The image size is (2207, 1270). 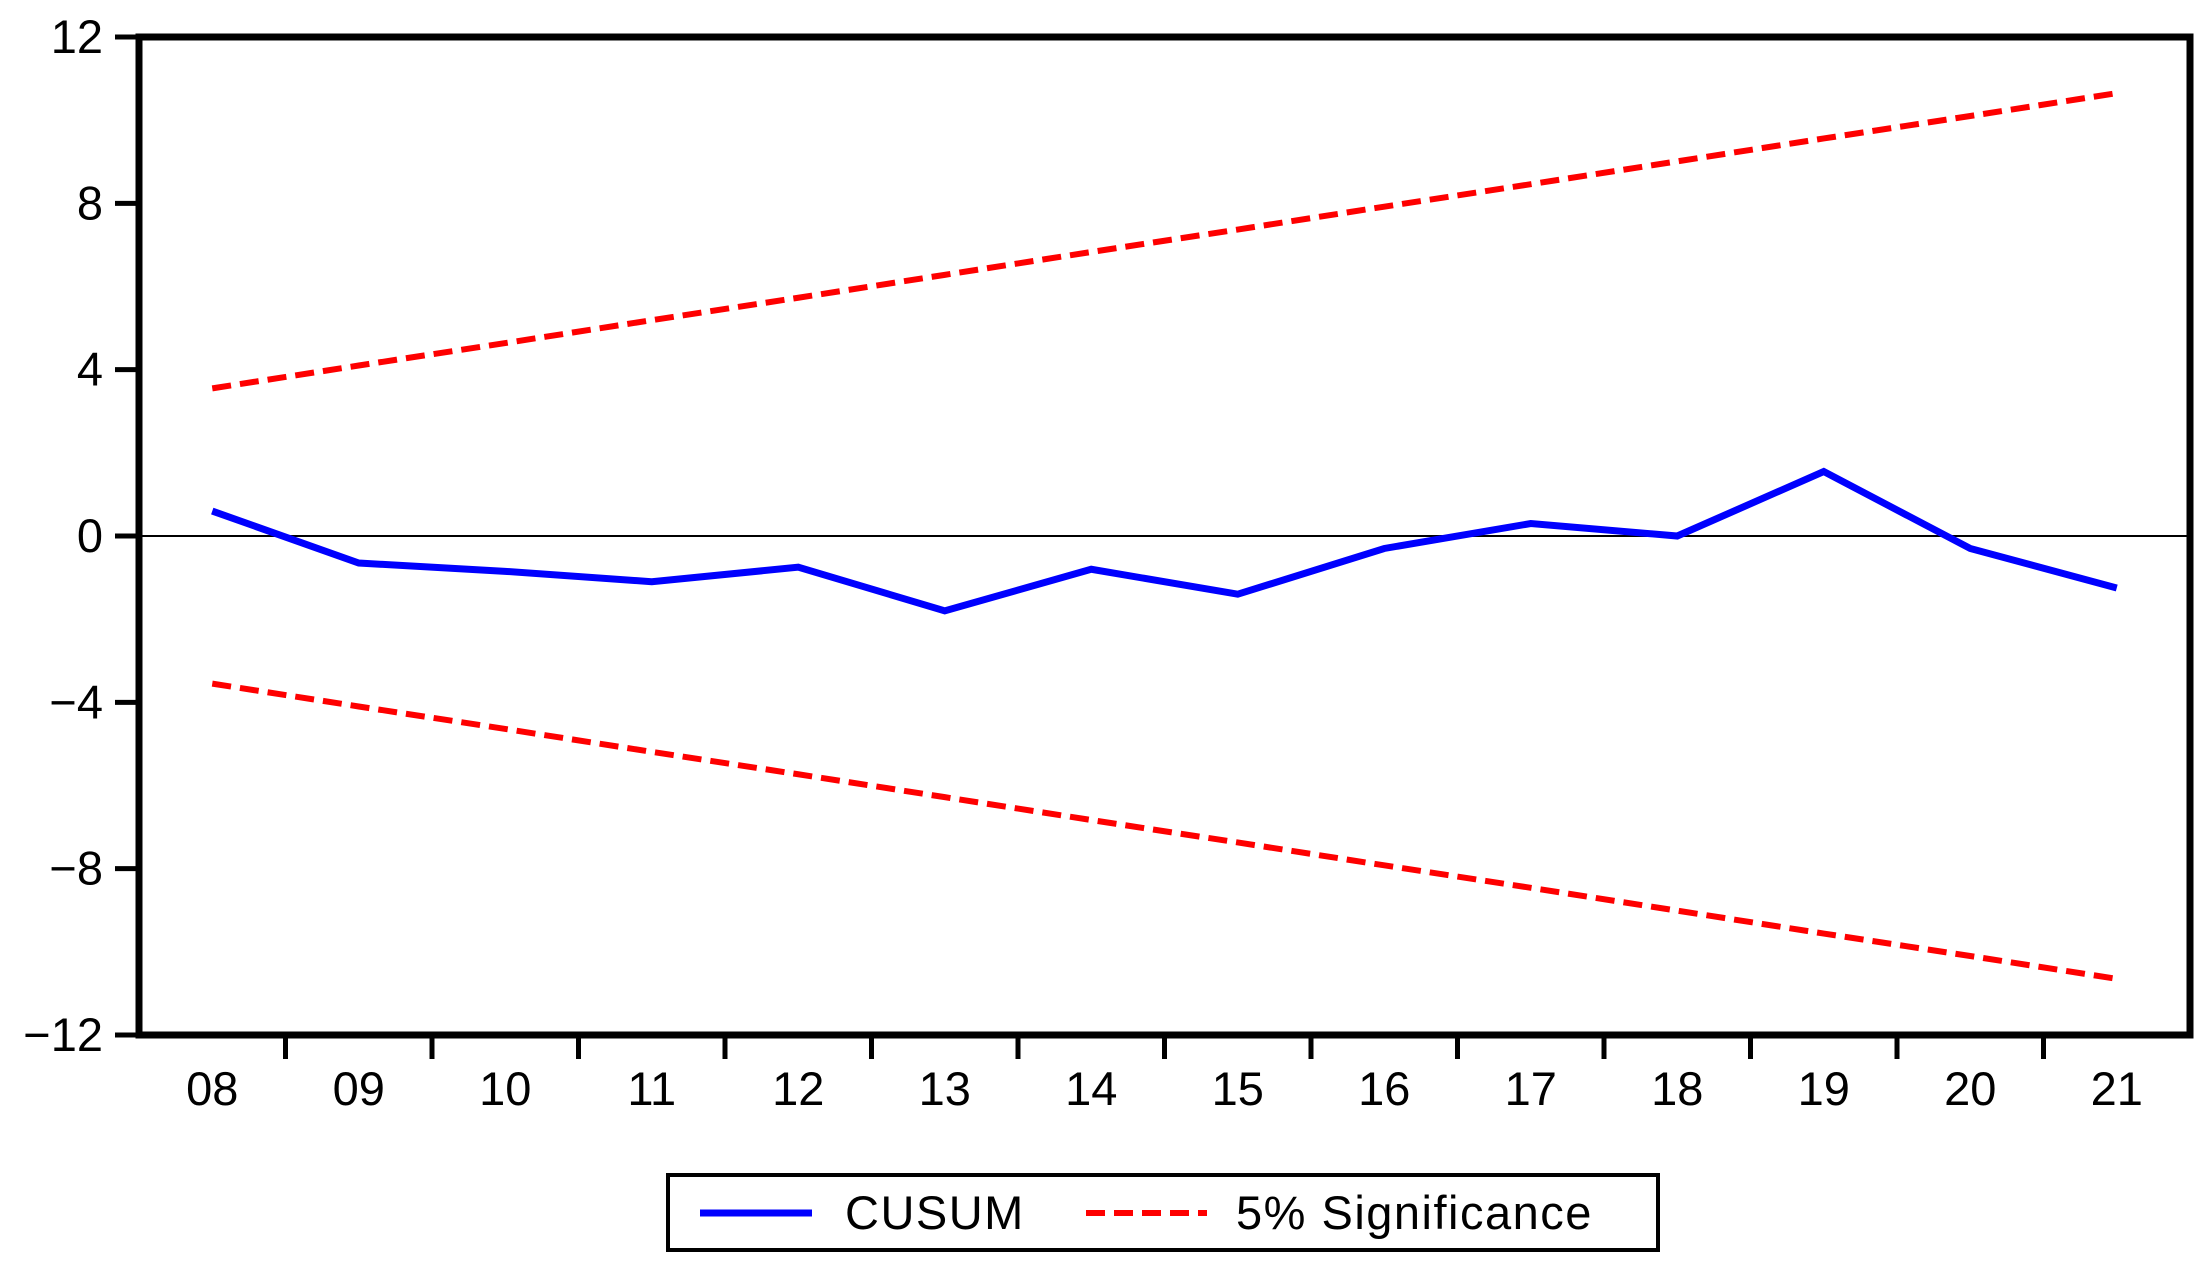 What do you see at coordinates (359, 1088) in the screenshot?
I see `x-axis-year-label: 09` at bounding box center [359, 1088].